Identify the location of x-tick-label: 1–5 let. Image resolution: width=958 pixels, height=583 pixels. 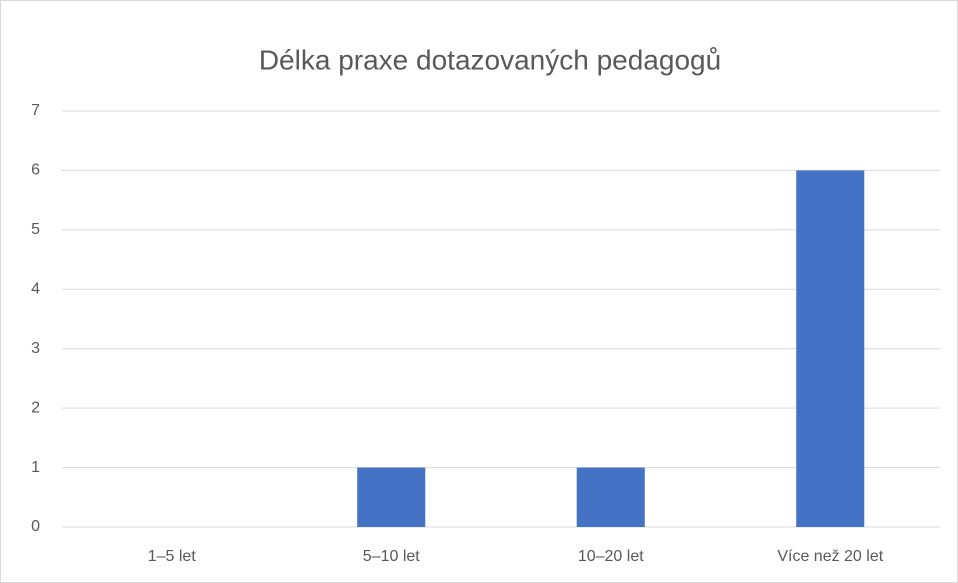
(172, 556).